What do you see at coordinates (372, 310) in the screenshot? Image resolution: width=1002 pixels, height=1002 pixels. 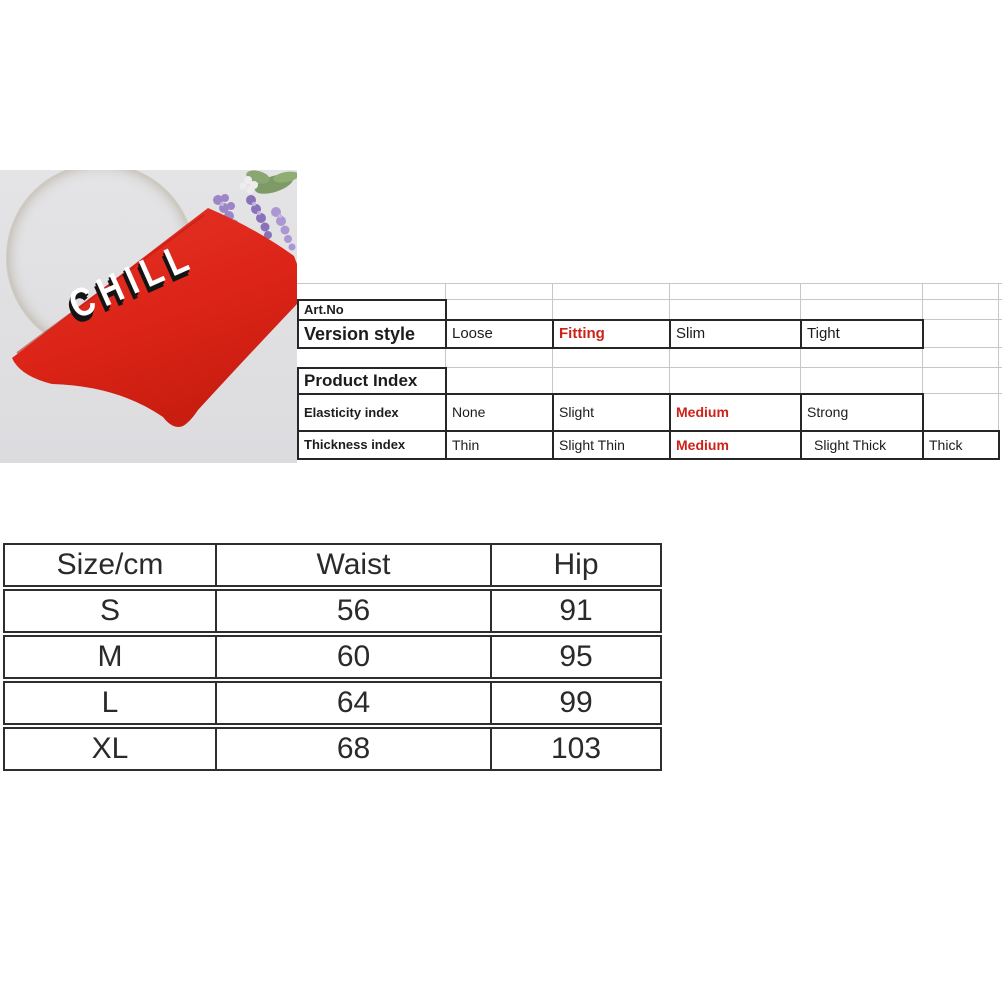 I see `art-no-cell: Art.No` at bounding box center [372, 310].